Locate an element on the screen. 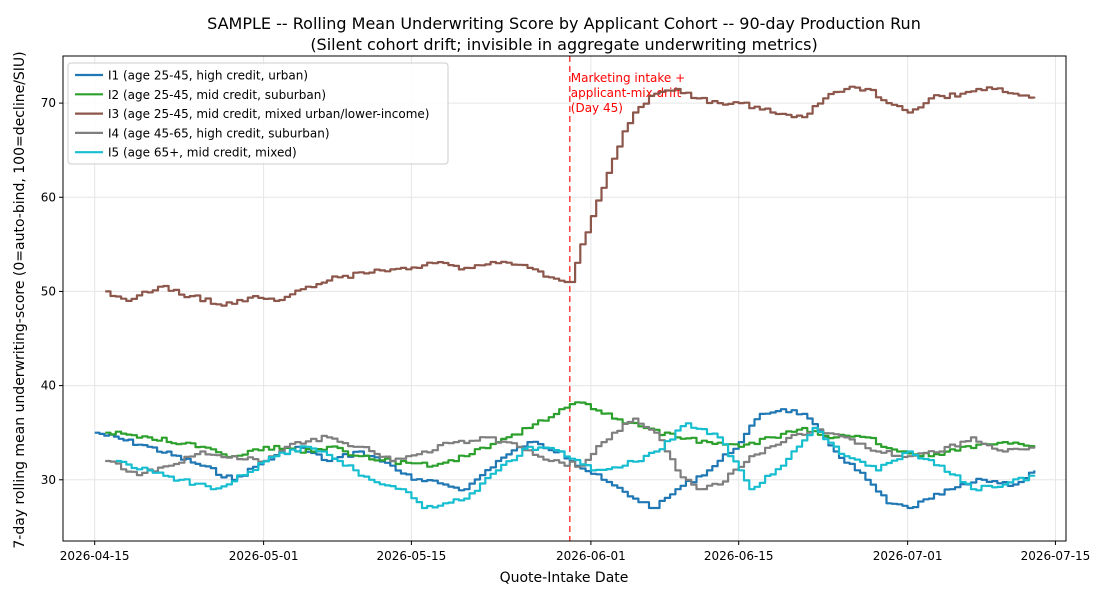 The width and height of the screenshot is (1100, 600). y-tick-label: 60 is located at coordinates (48, 197).